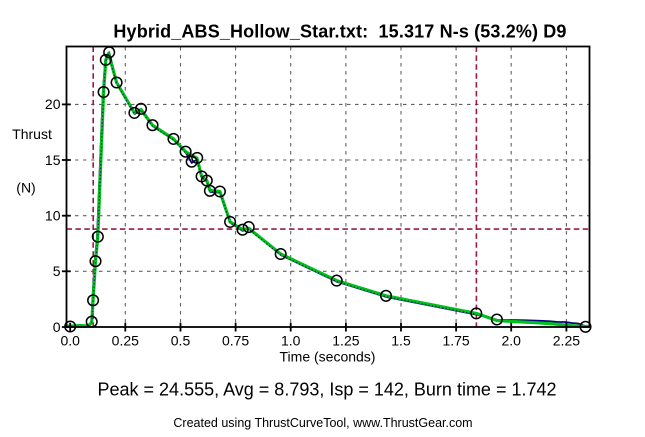  Describe the element at coordinates (345, 341) in the screenshot. I see `svg-text: 1.25` at that location.